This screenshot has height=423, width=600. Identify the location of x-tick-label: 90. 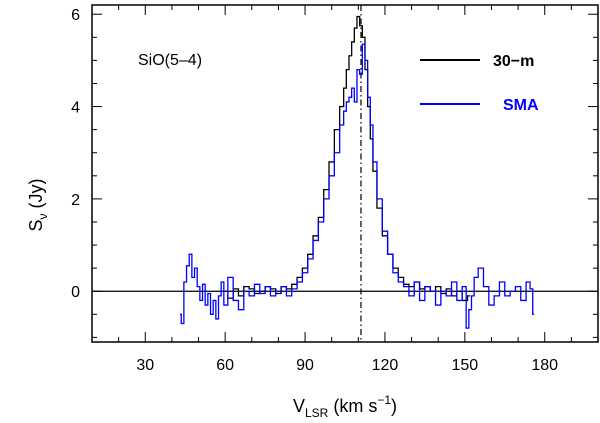
(305, 365).